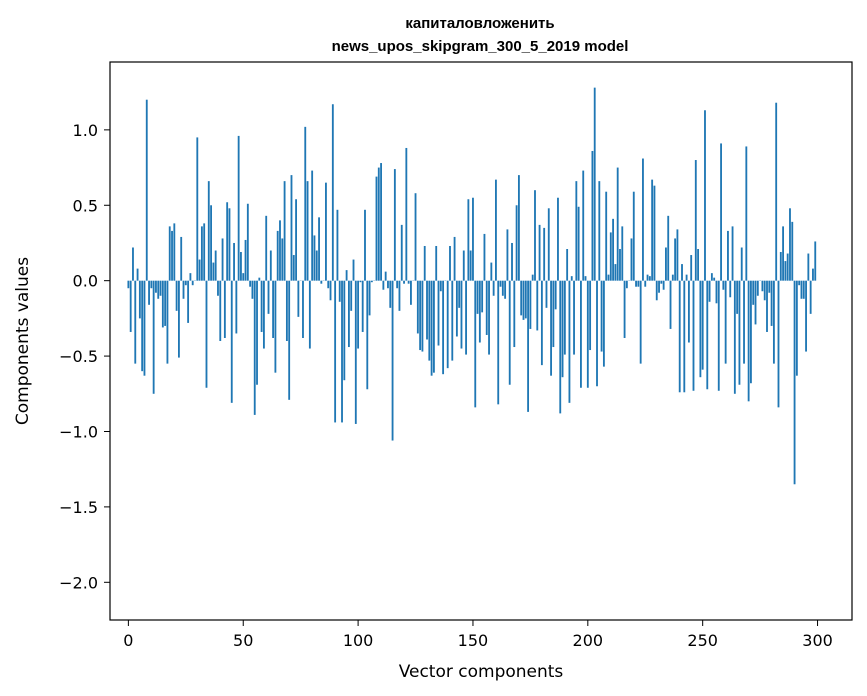 This screenshot has height=696, width=867. Describe the element at coordinates (473, 640) in the screenshot. I see `x-tick-label: 150` at that location.